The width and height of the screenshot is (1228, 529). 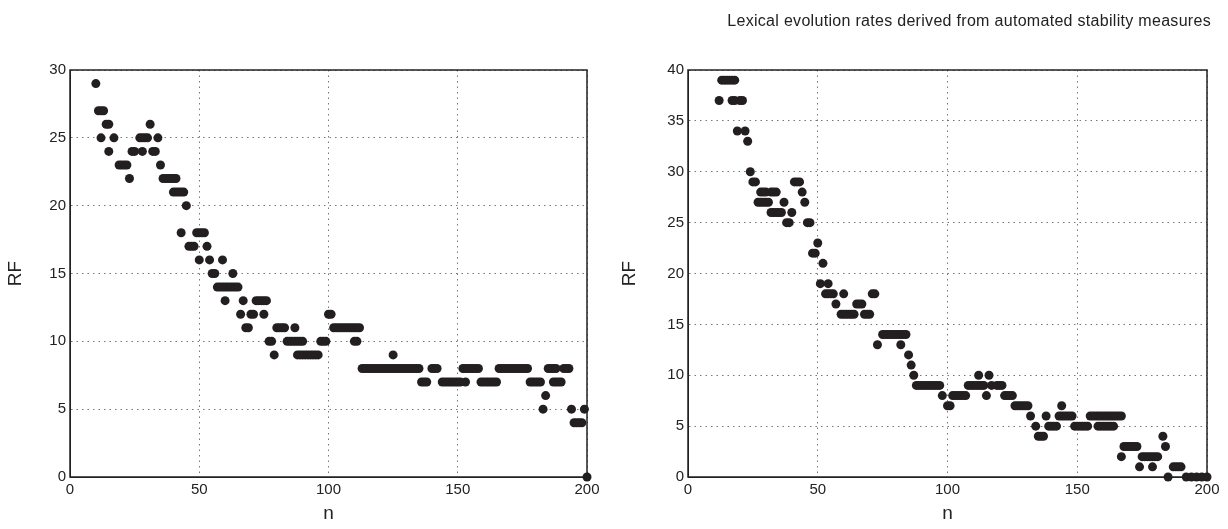 What do you see at coordinates (969, 21) in the screenshot?
I see `chart-title: Lexical evolution rates derived from automated stability measures` at bounding box center [969, 21].